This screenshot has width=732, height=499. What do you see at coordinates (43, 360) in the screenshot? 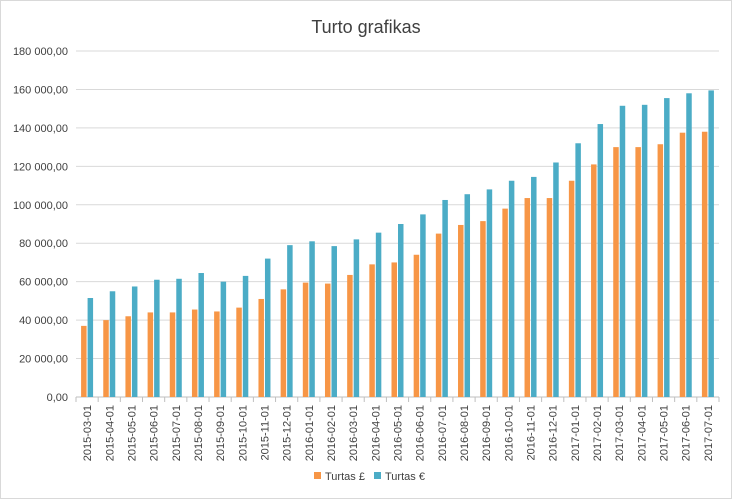
I see `y-tick-label: 20 000,00` at bounding box center [43, 360].